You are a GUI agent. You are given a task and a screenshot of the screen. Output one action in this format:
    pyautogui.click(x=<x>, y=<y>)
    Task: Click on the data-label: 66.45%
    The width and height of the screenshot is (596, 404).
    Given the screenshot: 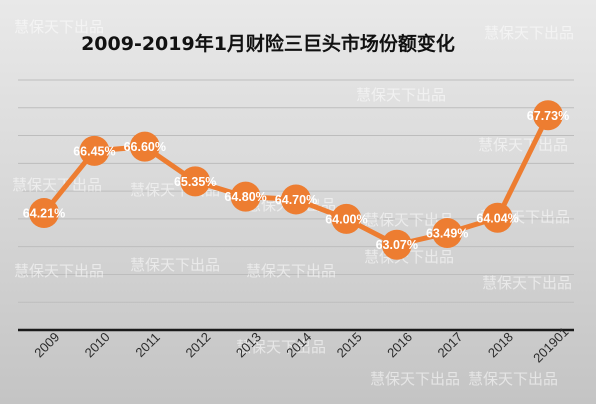 What is the action you would take?
    pyautogui.click(x=94, y=151)
    